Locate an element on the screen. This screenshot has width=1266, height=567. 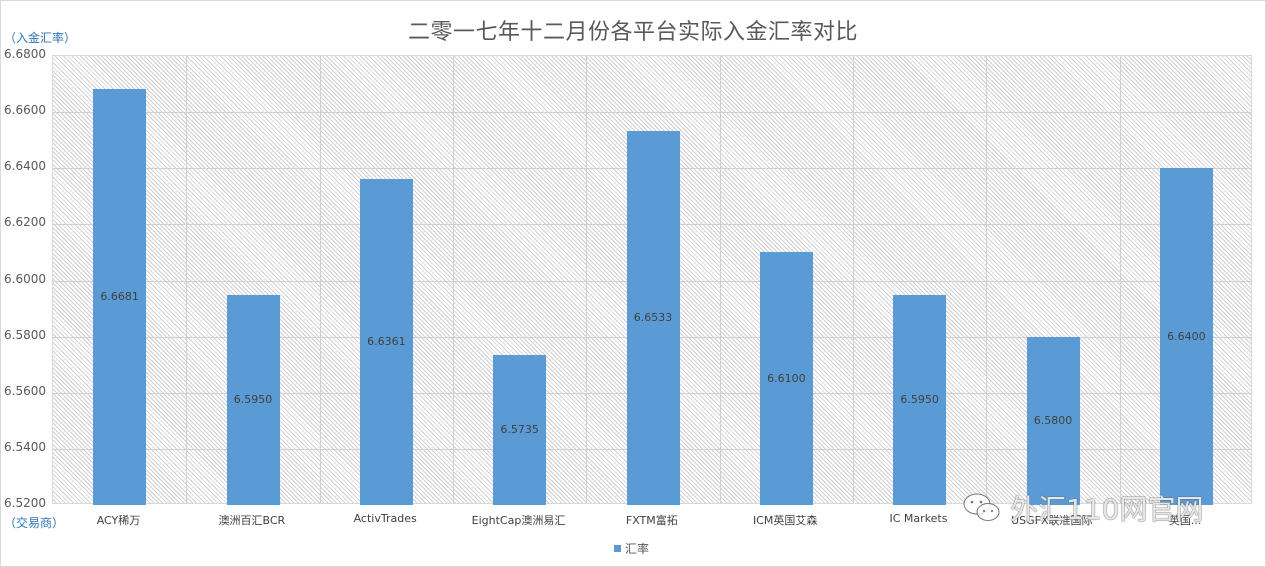
bar: 6.5800 is located at coordinates (1053, 420).